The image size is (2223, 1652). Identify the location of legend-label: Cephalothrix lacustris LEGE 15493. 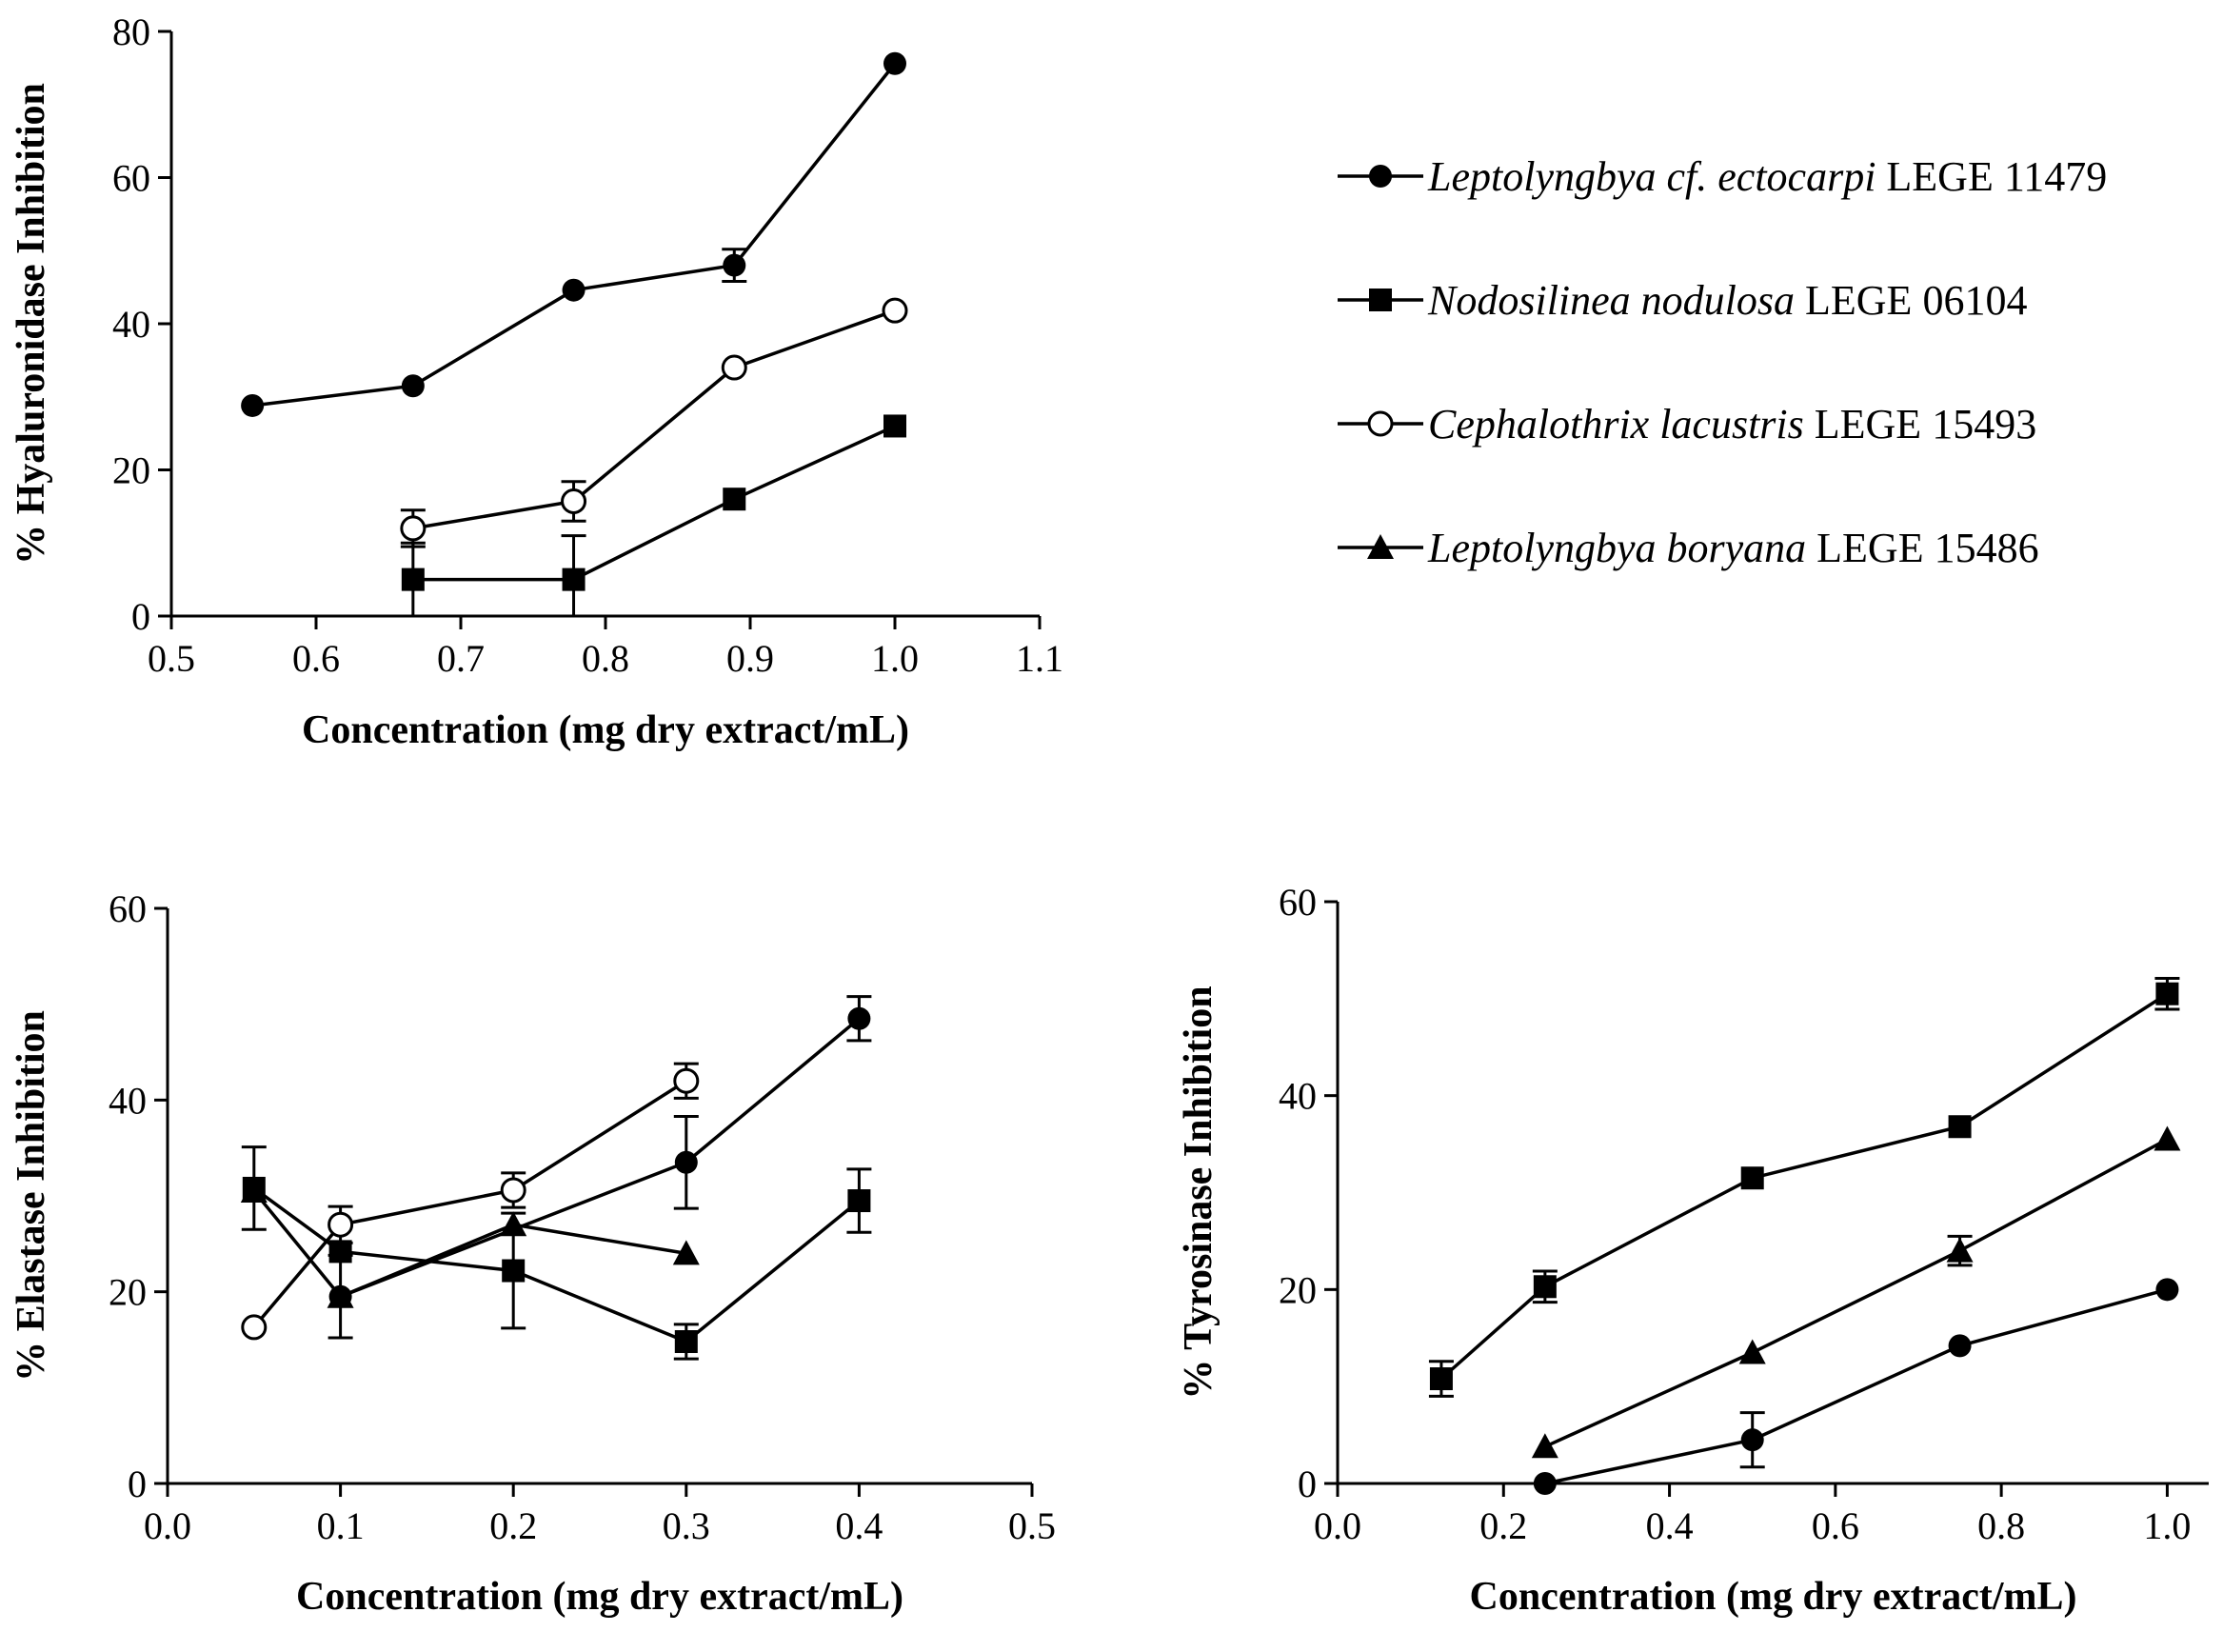
(1732, 424).